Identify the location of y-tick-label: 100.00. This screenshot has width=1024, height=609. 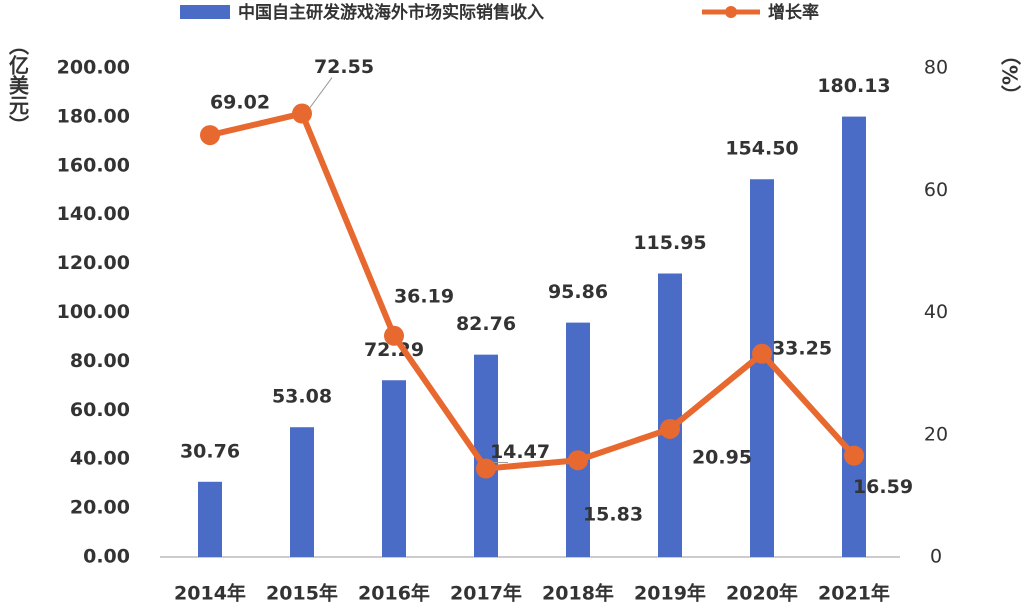
(93, 312).